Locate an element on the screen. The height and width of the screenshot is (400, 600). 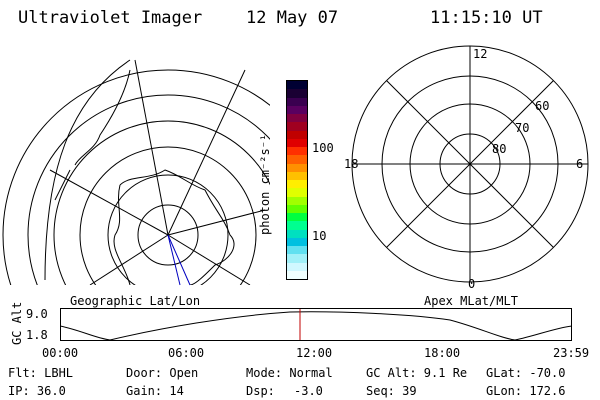
satellite-track is located at coordinates (179, 260).